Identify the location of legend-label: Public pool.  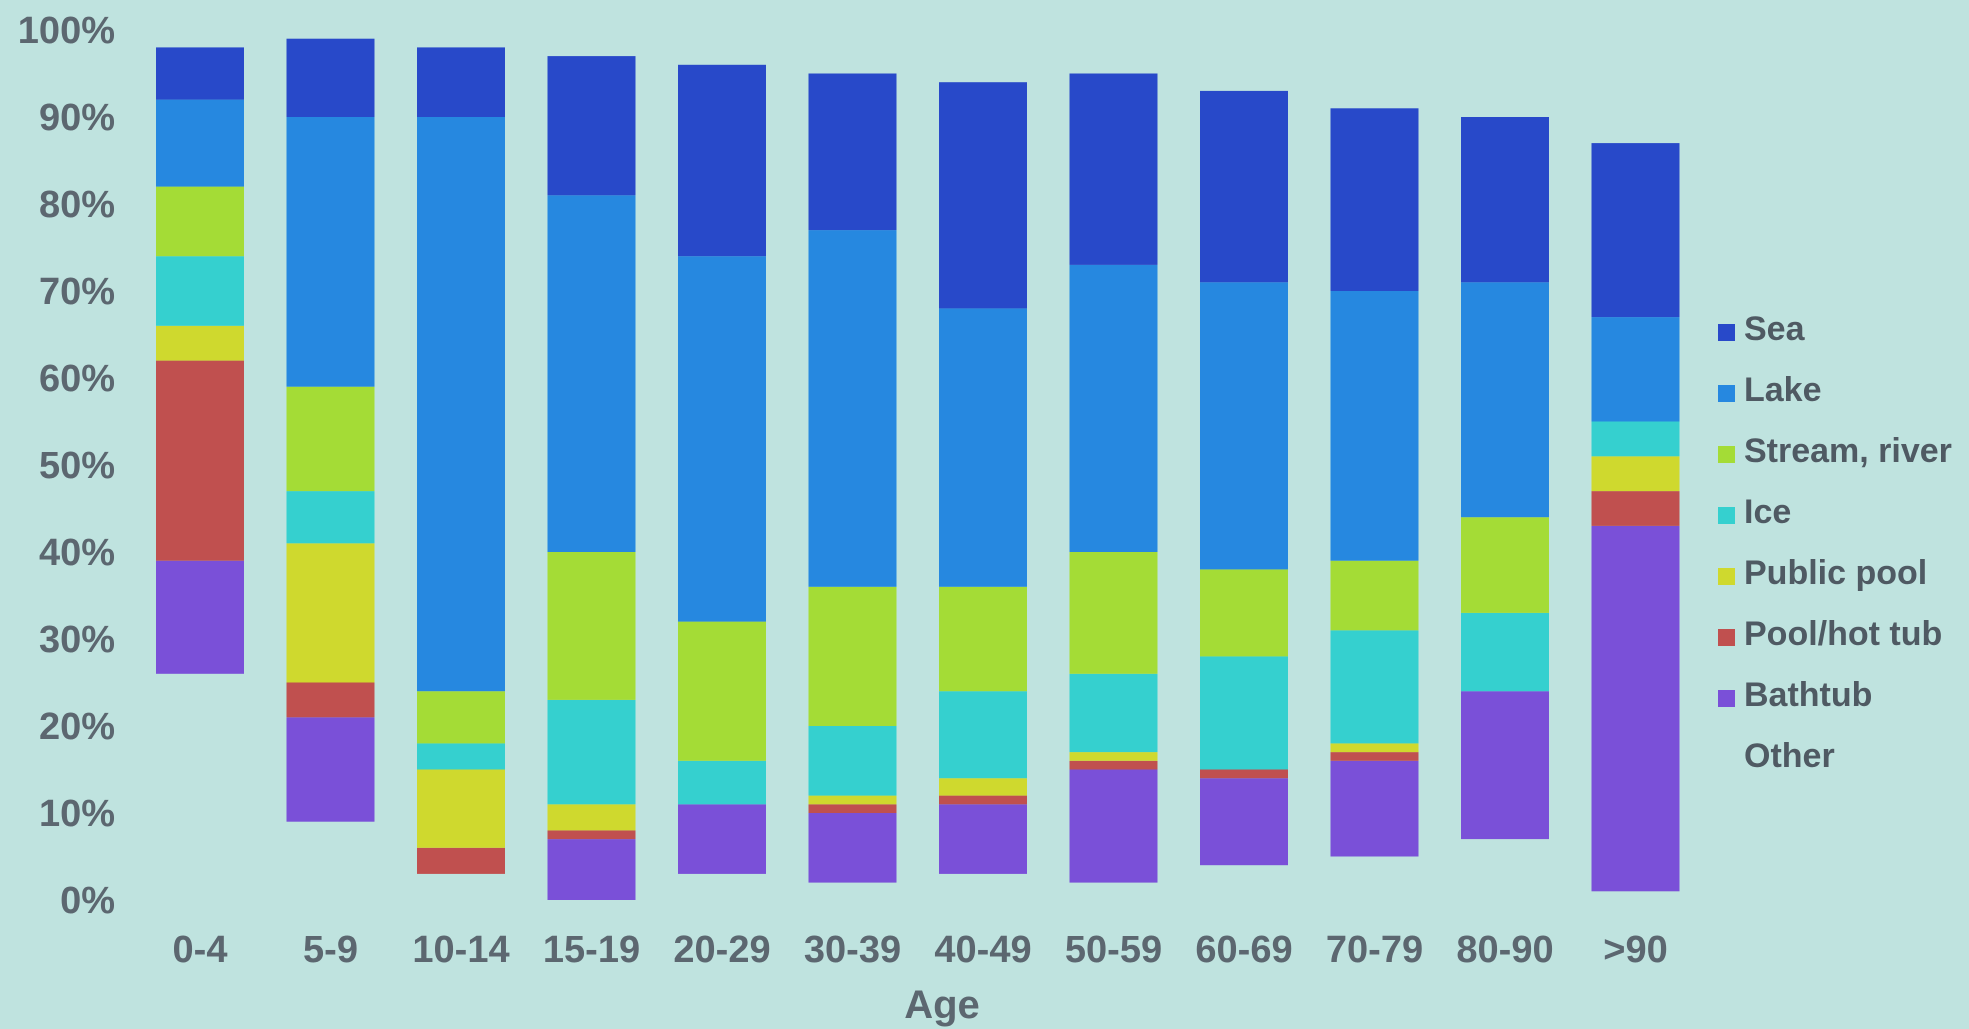
(1835, 573).